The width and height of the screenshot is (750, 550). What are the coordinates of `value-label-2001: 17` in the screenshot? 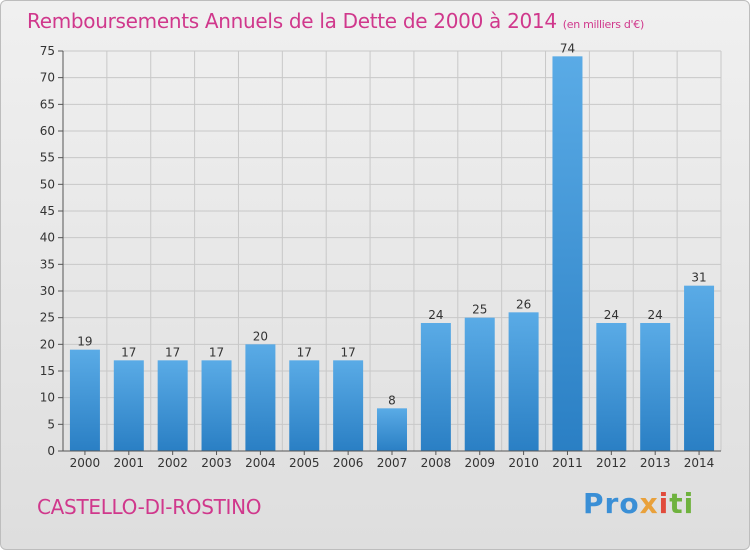 It's located at (128, 352).